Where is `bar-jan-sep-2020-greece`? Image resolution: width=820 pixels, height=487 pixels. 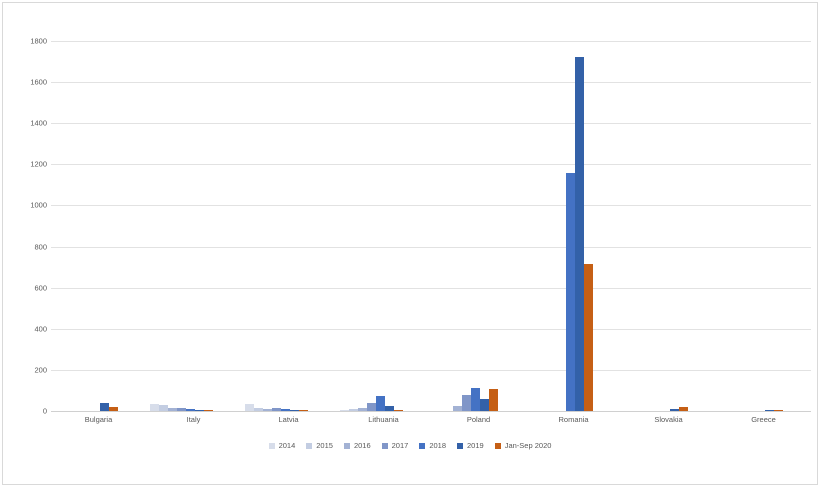
bar-jan-sep-2020-greece is located at coordinates (778, 410).